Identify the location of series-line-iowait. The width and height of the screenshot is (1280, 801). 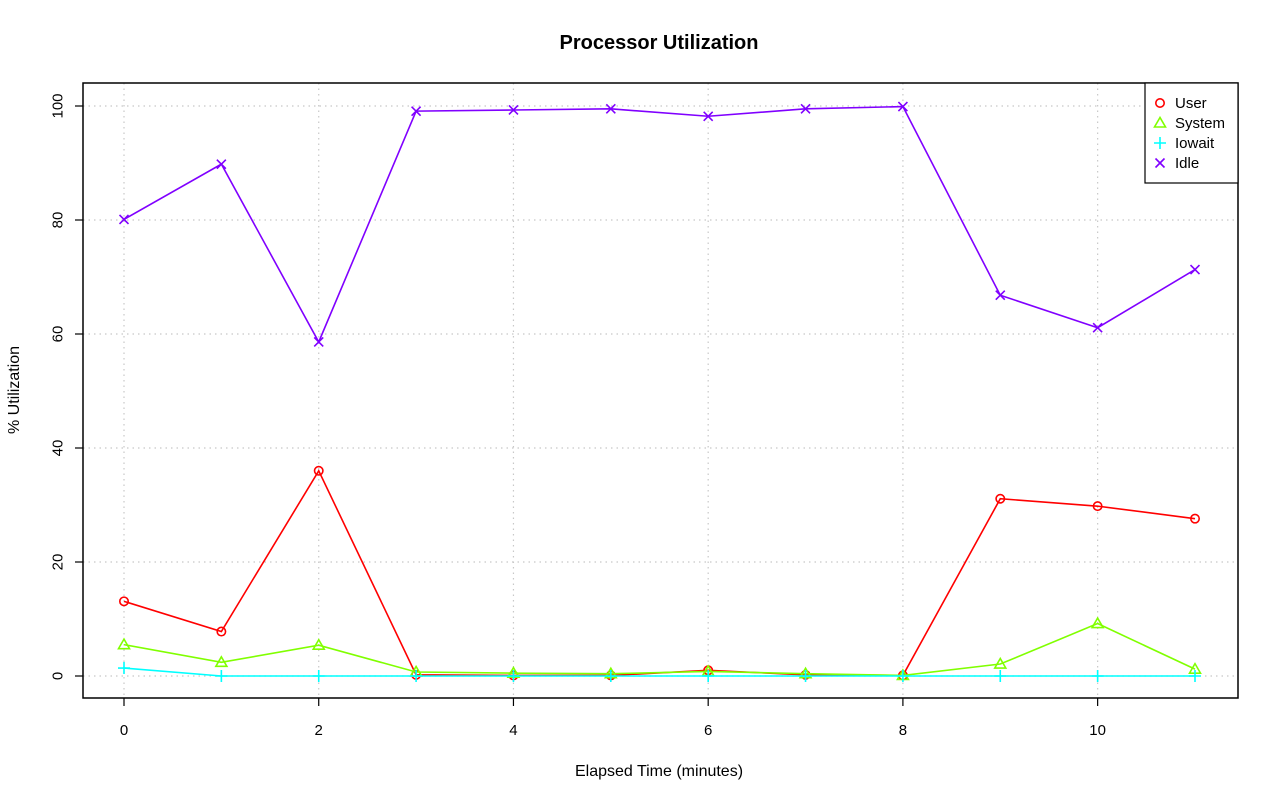
(659, 672).